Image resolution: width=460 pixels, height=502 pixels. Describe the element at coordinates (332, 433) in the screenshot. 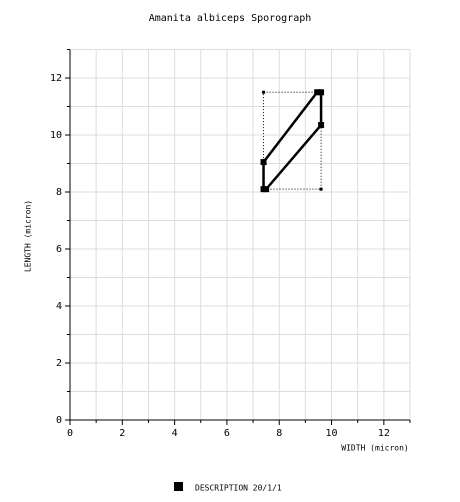

I see `x-tick-label: 10` at that location.